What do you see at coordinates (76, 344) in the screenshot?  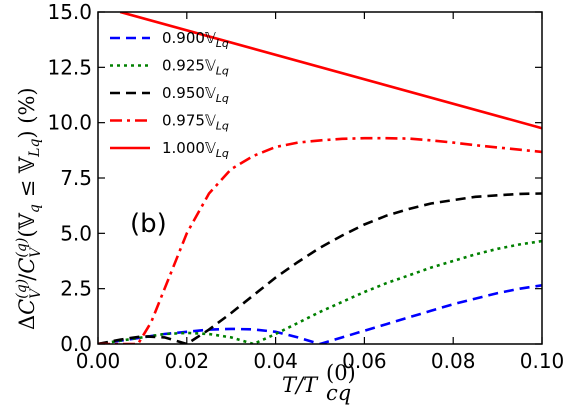 I see `y-tick-label: 0.0` at bounding box center [76, 344].